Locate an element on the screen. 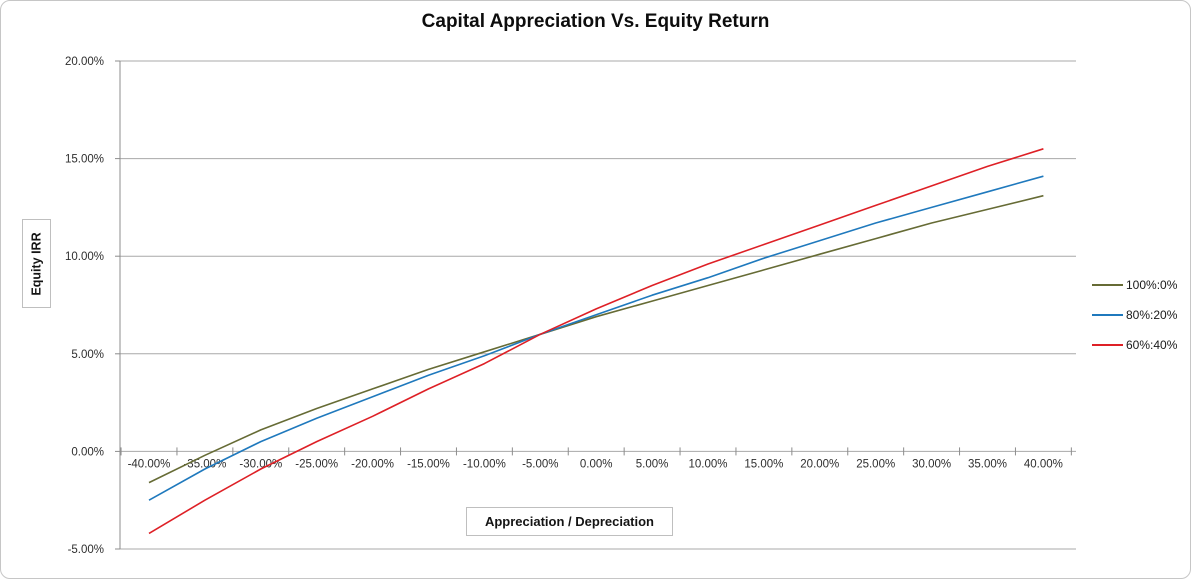 Image resolution: width=1191 pixels, height=579 pixels. legend-item: 60%:40% is located at coordinates (1134, 345).